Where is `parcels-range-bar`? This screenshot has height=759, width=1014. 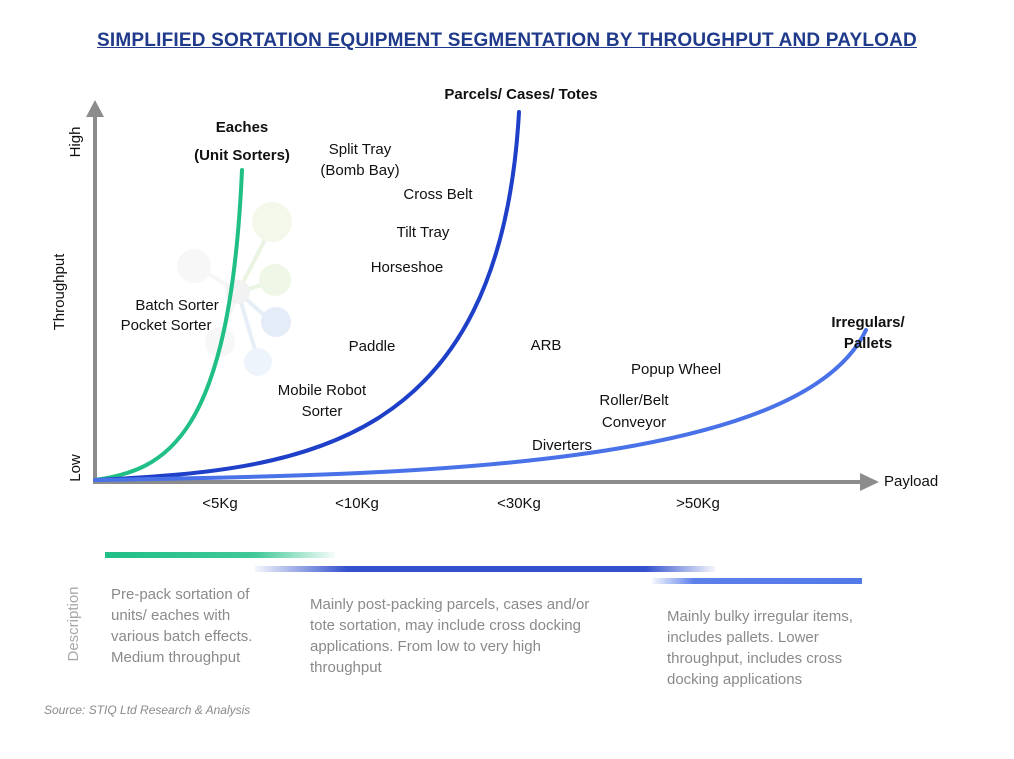
parcels-range-bar is located at coordinates (485, 569).